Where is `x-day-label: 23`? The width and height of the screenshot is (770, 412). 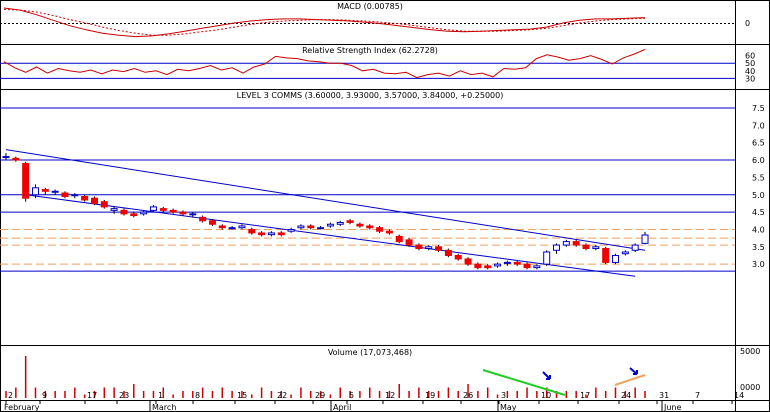
x-day-label: 23 is located at coordinates (124, 395).